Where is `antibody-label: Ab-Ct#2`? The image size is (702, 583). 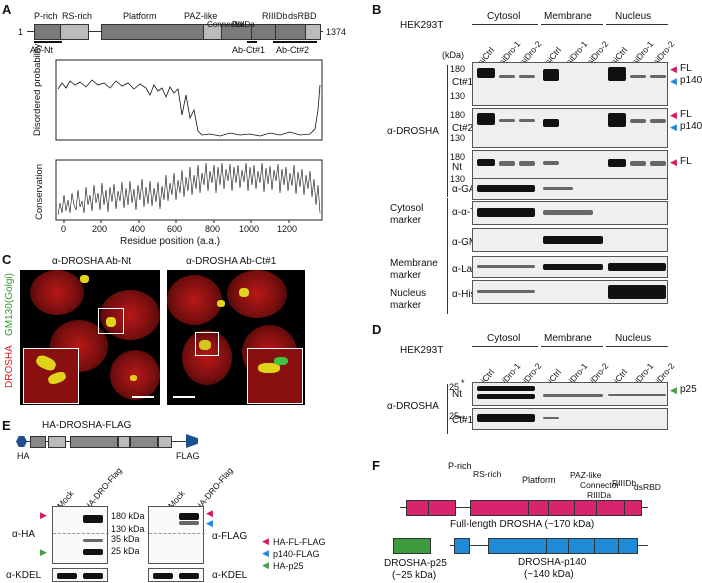 antibody-label: Ab-Ct#2 is located at coordinates (293, 50).